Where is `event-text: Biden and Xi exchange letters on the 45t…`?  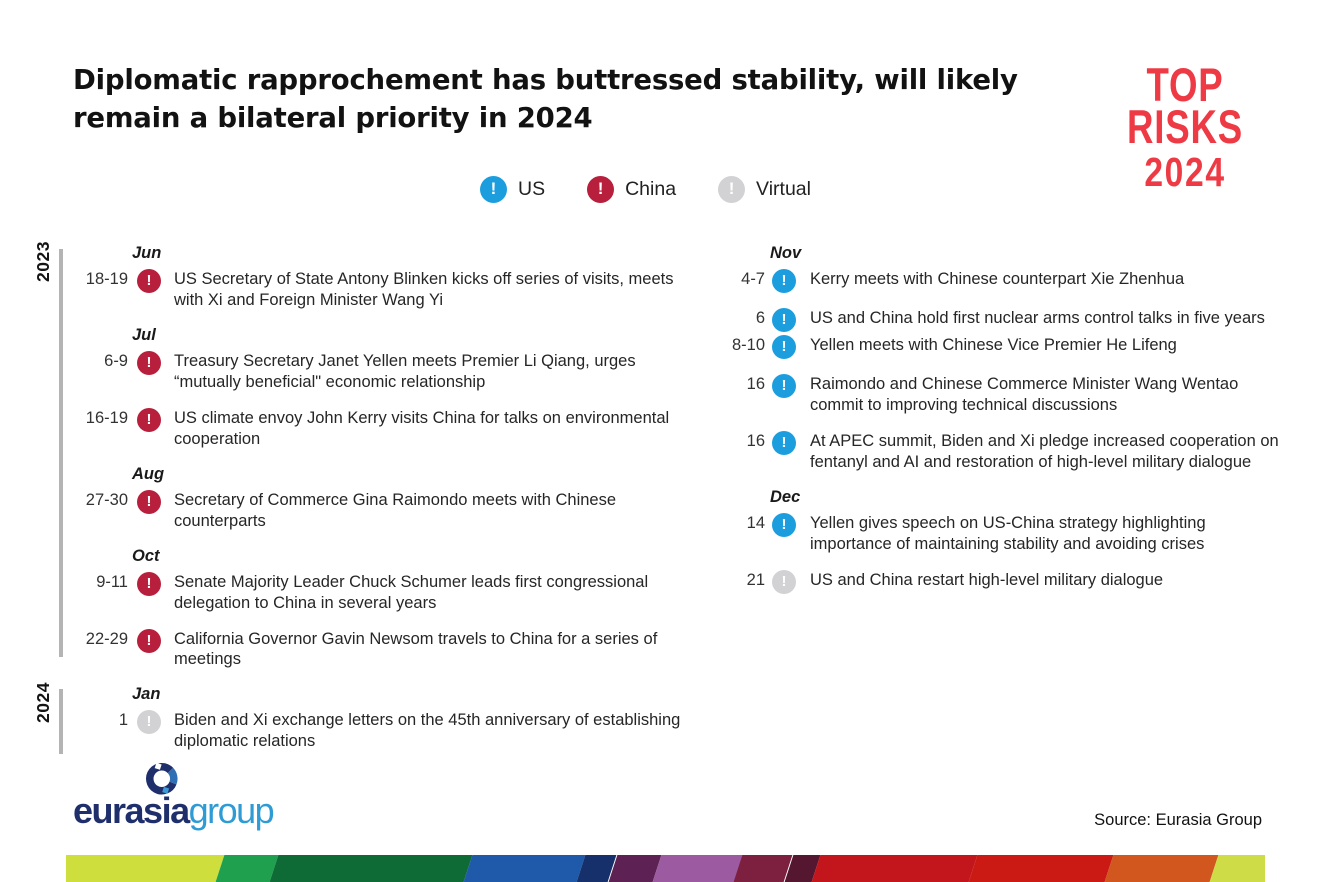
event-text: Biden and Xi exchange letters on the 45t… is located at coordinates (427, 731).